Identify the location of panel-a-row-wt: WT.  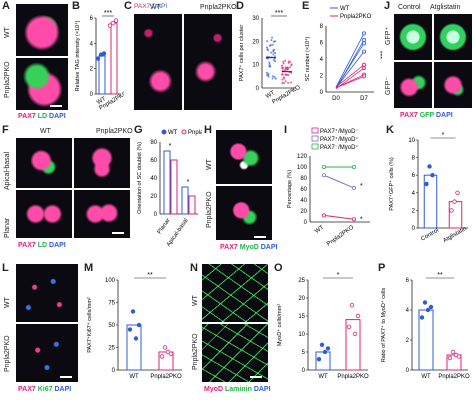
(7, 32).